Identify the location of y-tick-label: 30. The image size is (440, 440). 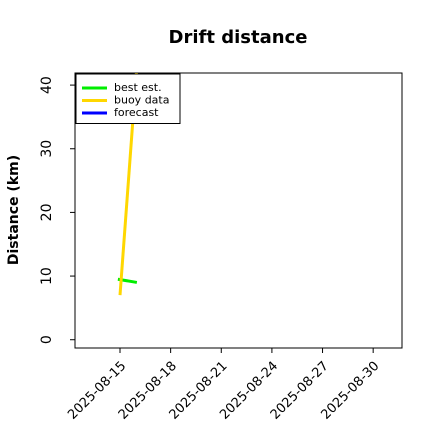
(47, 149).